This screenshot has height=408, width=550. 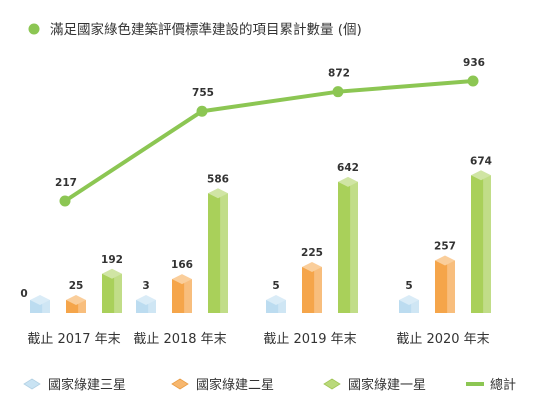 I want to click on legend: 國家綠建三星 國家綠建二星 國家綠建一星 總計, so click(x=269, y=385).